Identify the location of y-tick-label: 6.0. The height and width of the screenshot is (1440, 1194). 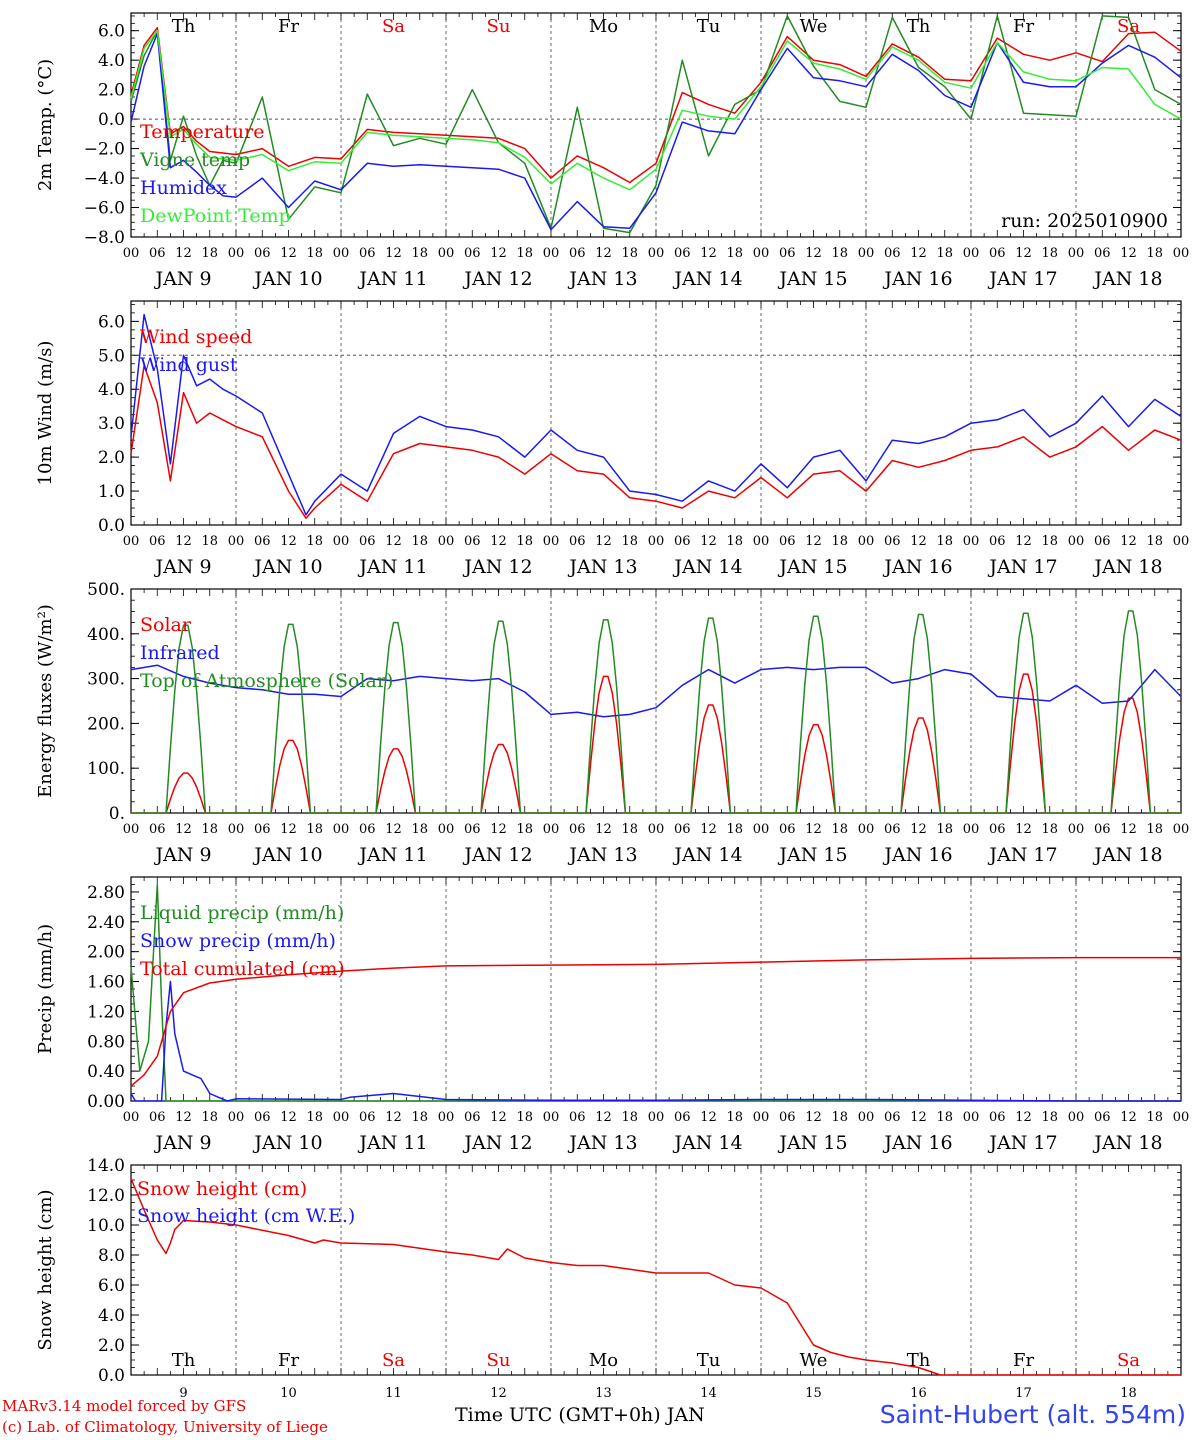
(111, 1286).